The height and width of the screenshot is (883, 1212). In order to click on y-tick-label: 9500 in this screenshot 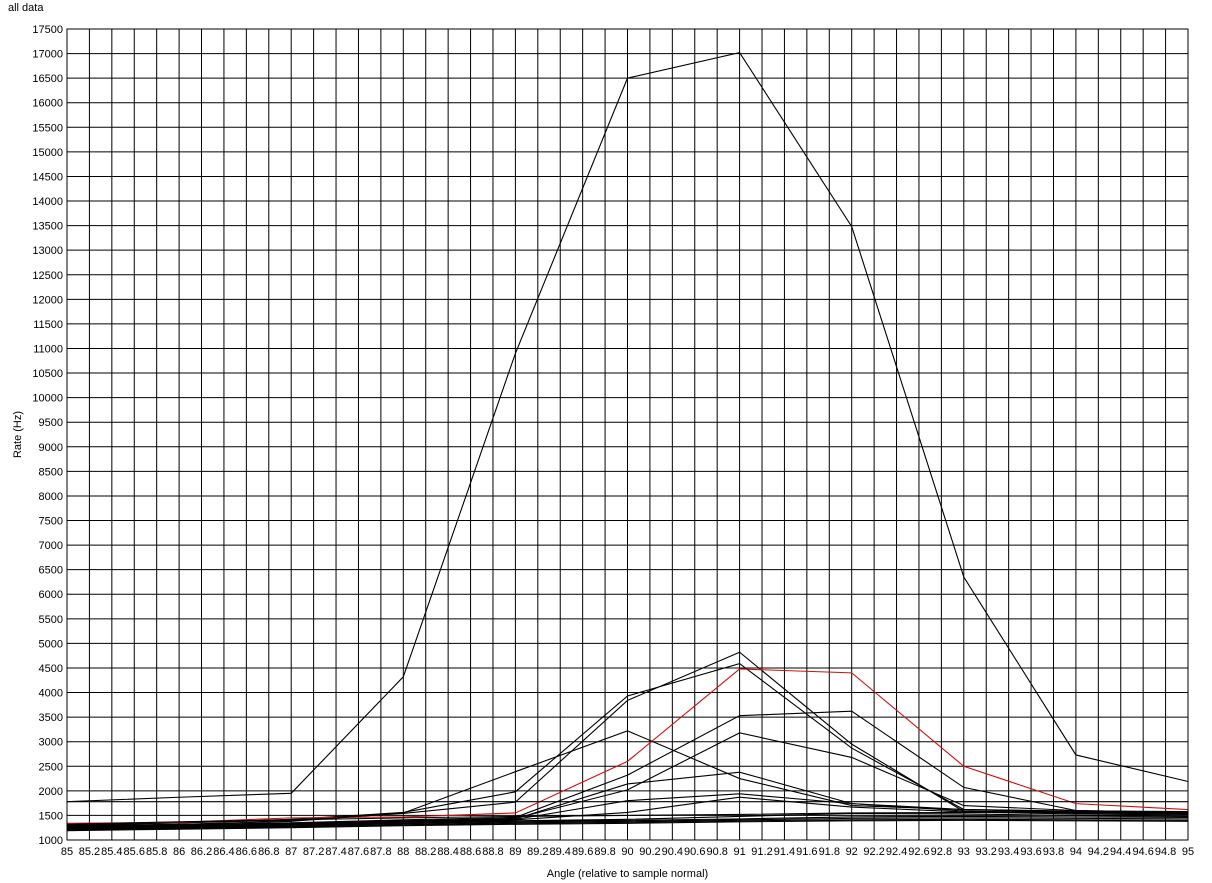, I will do `click(51, 423)`.